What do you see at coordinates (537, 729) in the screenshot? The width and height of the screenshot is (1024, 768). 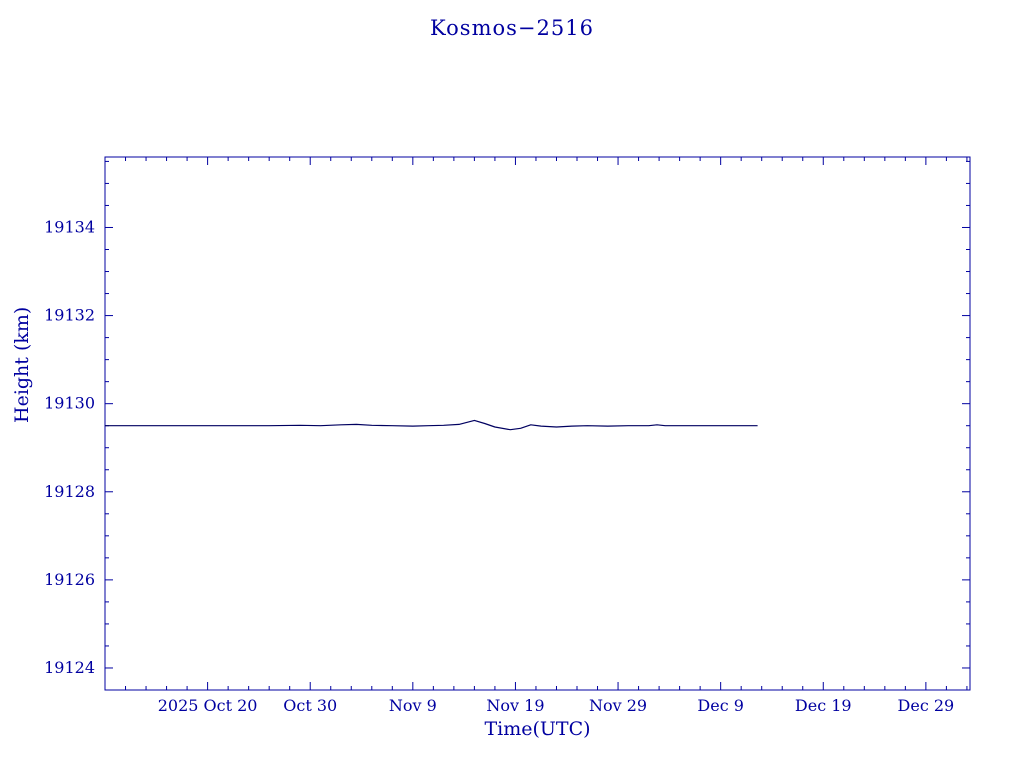 I see `x-axis-label: Time(UTC)` at bounding box center [537, 729].